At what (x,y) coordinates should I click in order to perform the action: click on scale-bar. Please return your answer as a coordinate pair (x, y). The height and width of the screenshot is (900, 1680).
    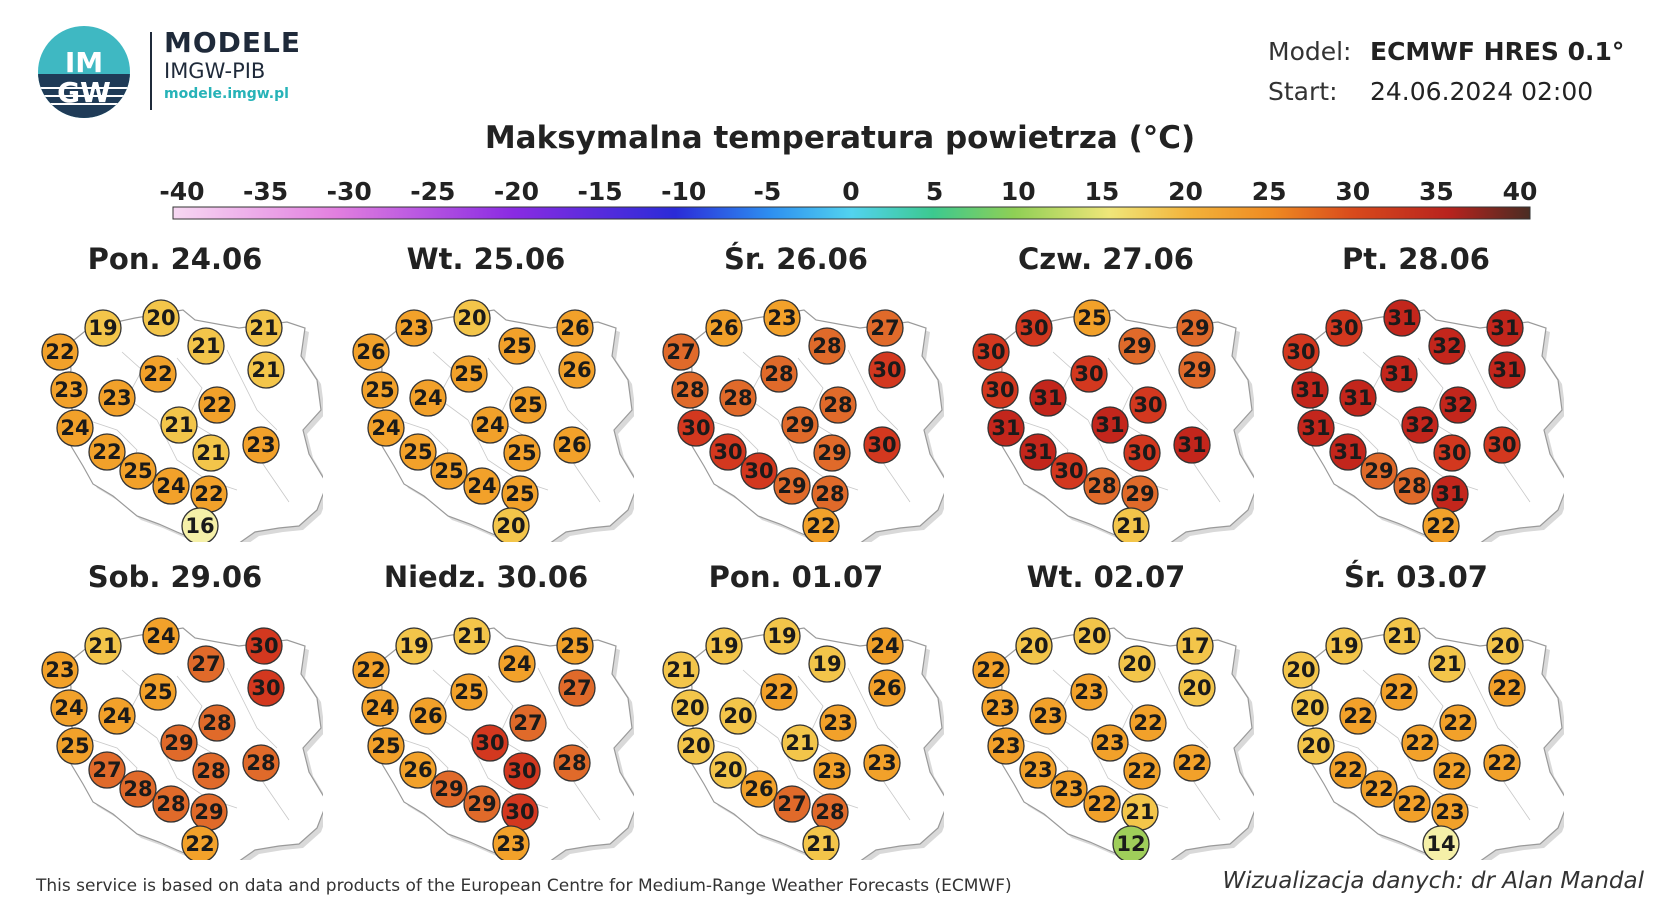
    Looking at the image, I should click on (851, 213).